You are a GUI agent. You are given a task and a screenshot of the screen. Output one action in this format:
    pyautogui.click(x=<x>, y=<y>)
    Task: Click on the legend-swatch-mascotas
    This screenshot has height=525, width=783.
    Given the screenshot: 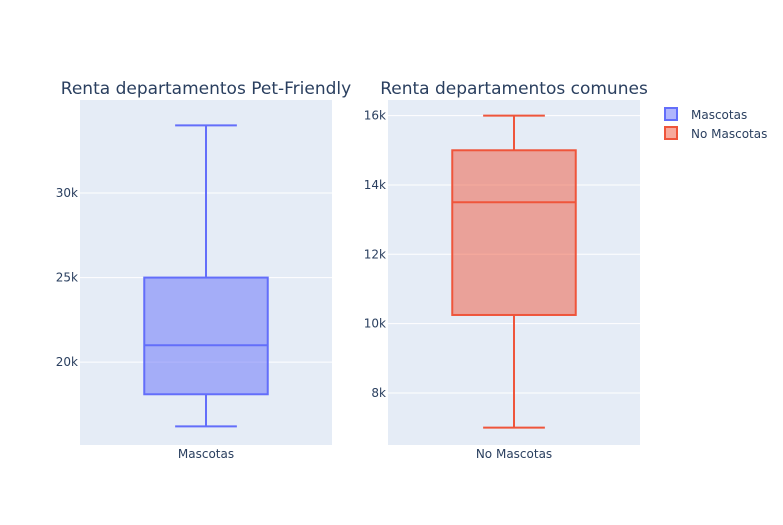 What is the action you would take?
    pyautogui.click(x=671, y=114)
    